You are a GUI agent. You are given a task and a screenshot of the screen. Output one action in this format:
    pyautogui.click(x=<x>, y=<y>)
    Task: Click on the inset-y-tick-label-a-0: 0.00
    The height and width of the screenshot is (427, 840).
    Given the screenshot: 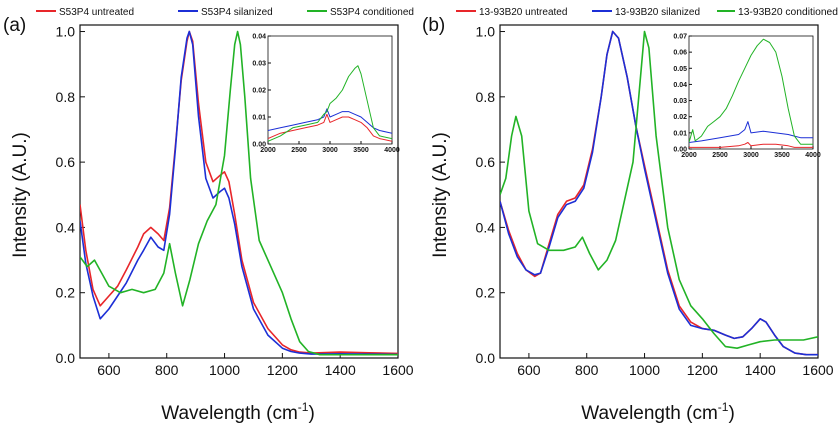 What is the action you would take?
    pyautogui.click(x=259, y=145)
    